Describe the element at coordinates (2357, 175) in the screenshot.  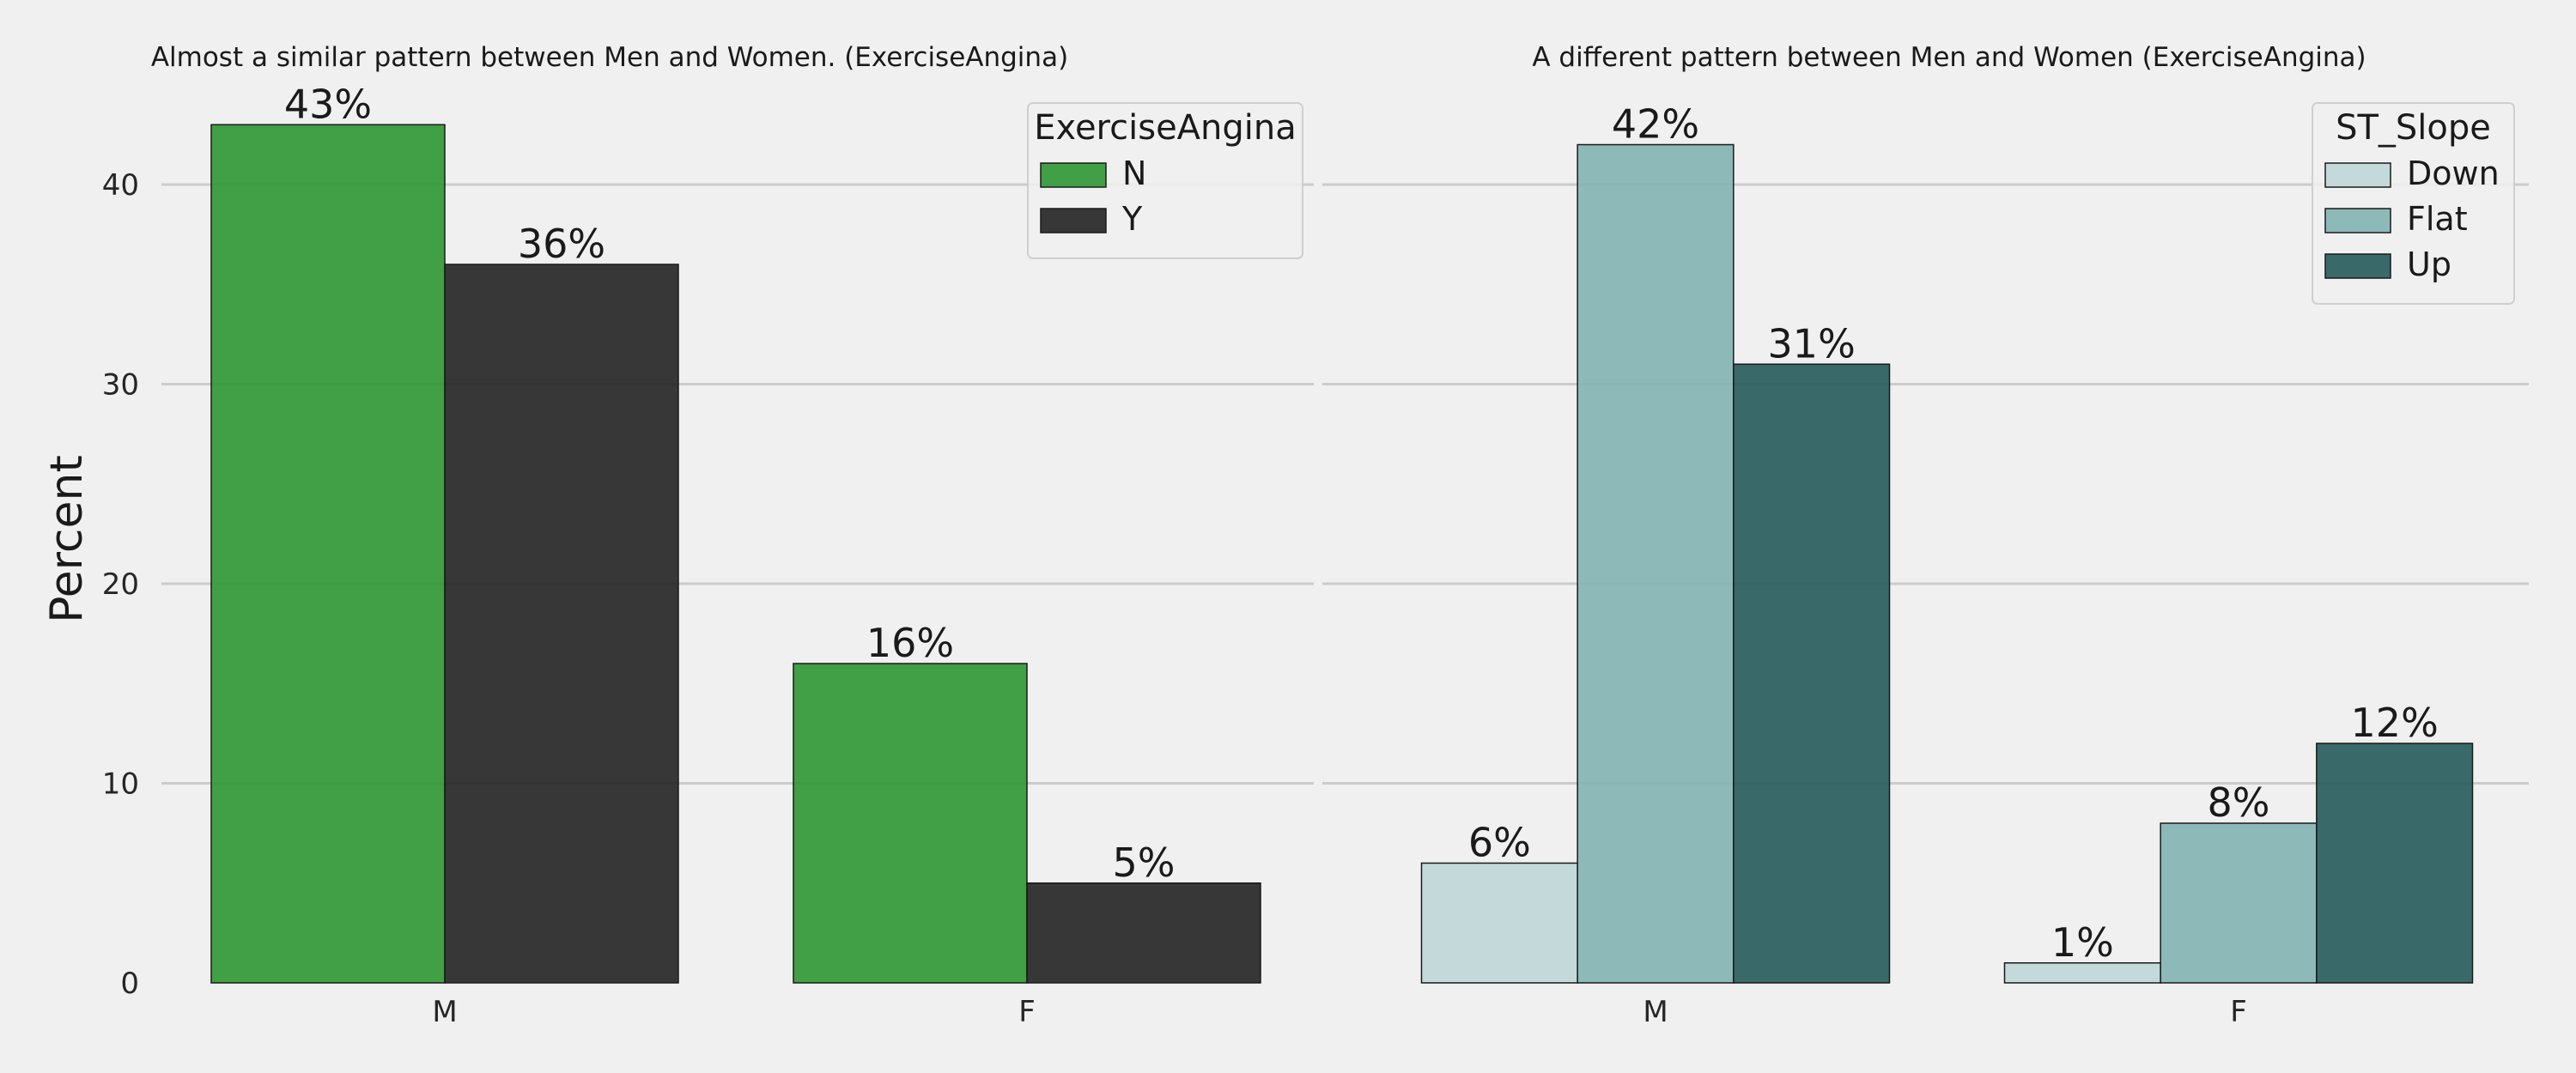
I see `legend-swatch-down` at that location.